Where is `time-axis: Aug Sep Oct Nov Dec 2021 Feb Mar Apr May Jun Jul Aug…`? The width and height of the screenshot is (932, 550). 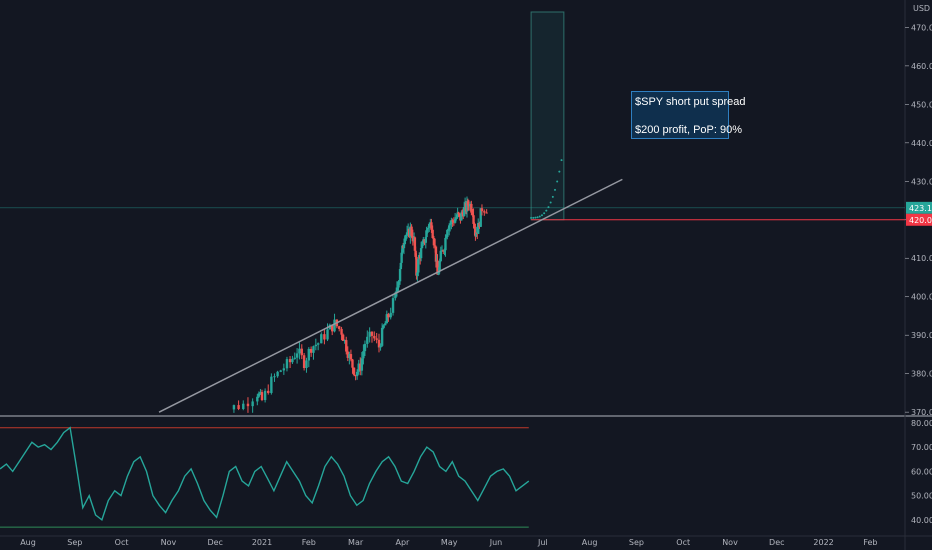
time-axis: Aug Sep Oct Nov Dec 2021 Feb Mar Apr May Jun Jul Aug… is located at coordinates (466, 541).